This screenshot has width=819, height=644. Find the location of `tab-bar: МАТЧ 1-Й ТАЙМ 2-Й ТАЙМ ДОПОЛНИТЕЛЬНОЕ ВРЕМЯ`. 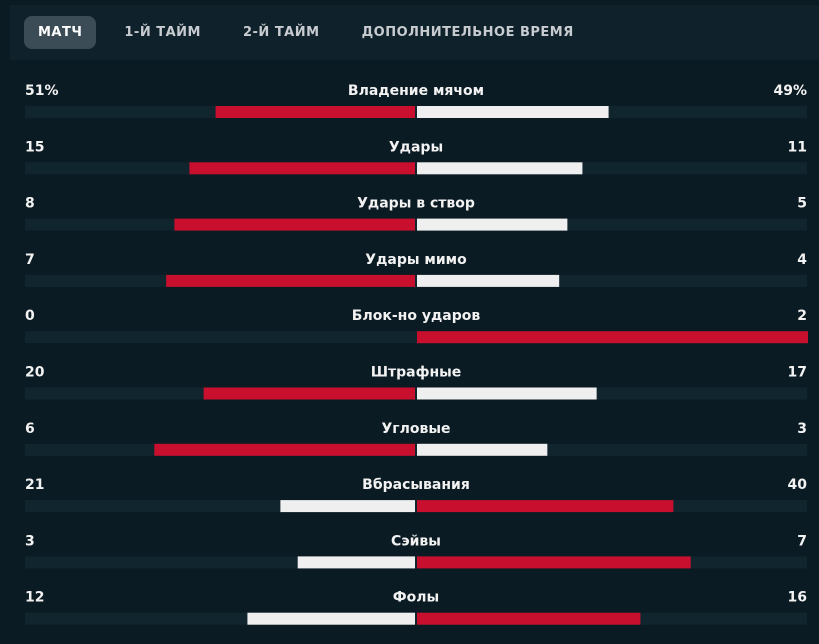

tab-bar: МАТЧ 1-Й ТАЙМ 2-Й ТАЙМ ДОПОЛНИТЕЛЬНОЕ ВРЕМЯ is located at coordinates (414, 32).